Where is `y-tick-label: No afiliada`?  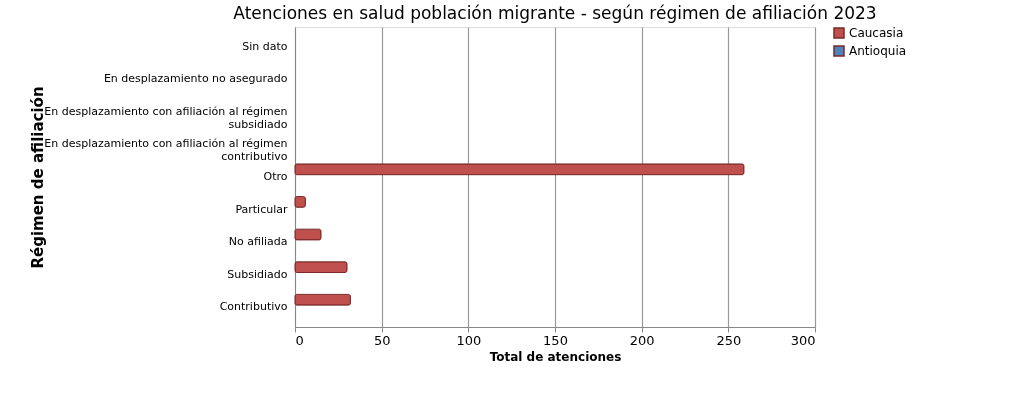 y-tick-label: No afiliada is located at coordinates (258, 242).